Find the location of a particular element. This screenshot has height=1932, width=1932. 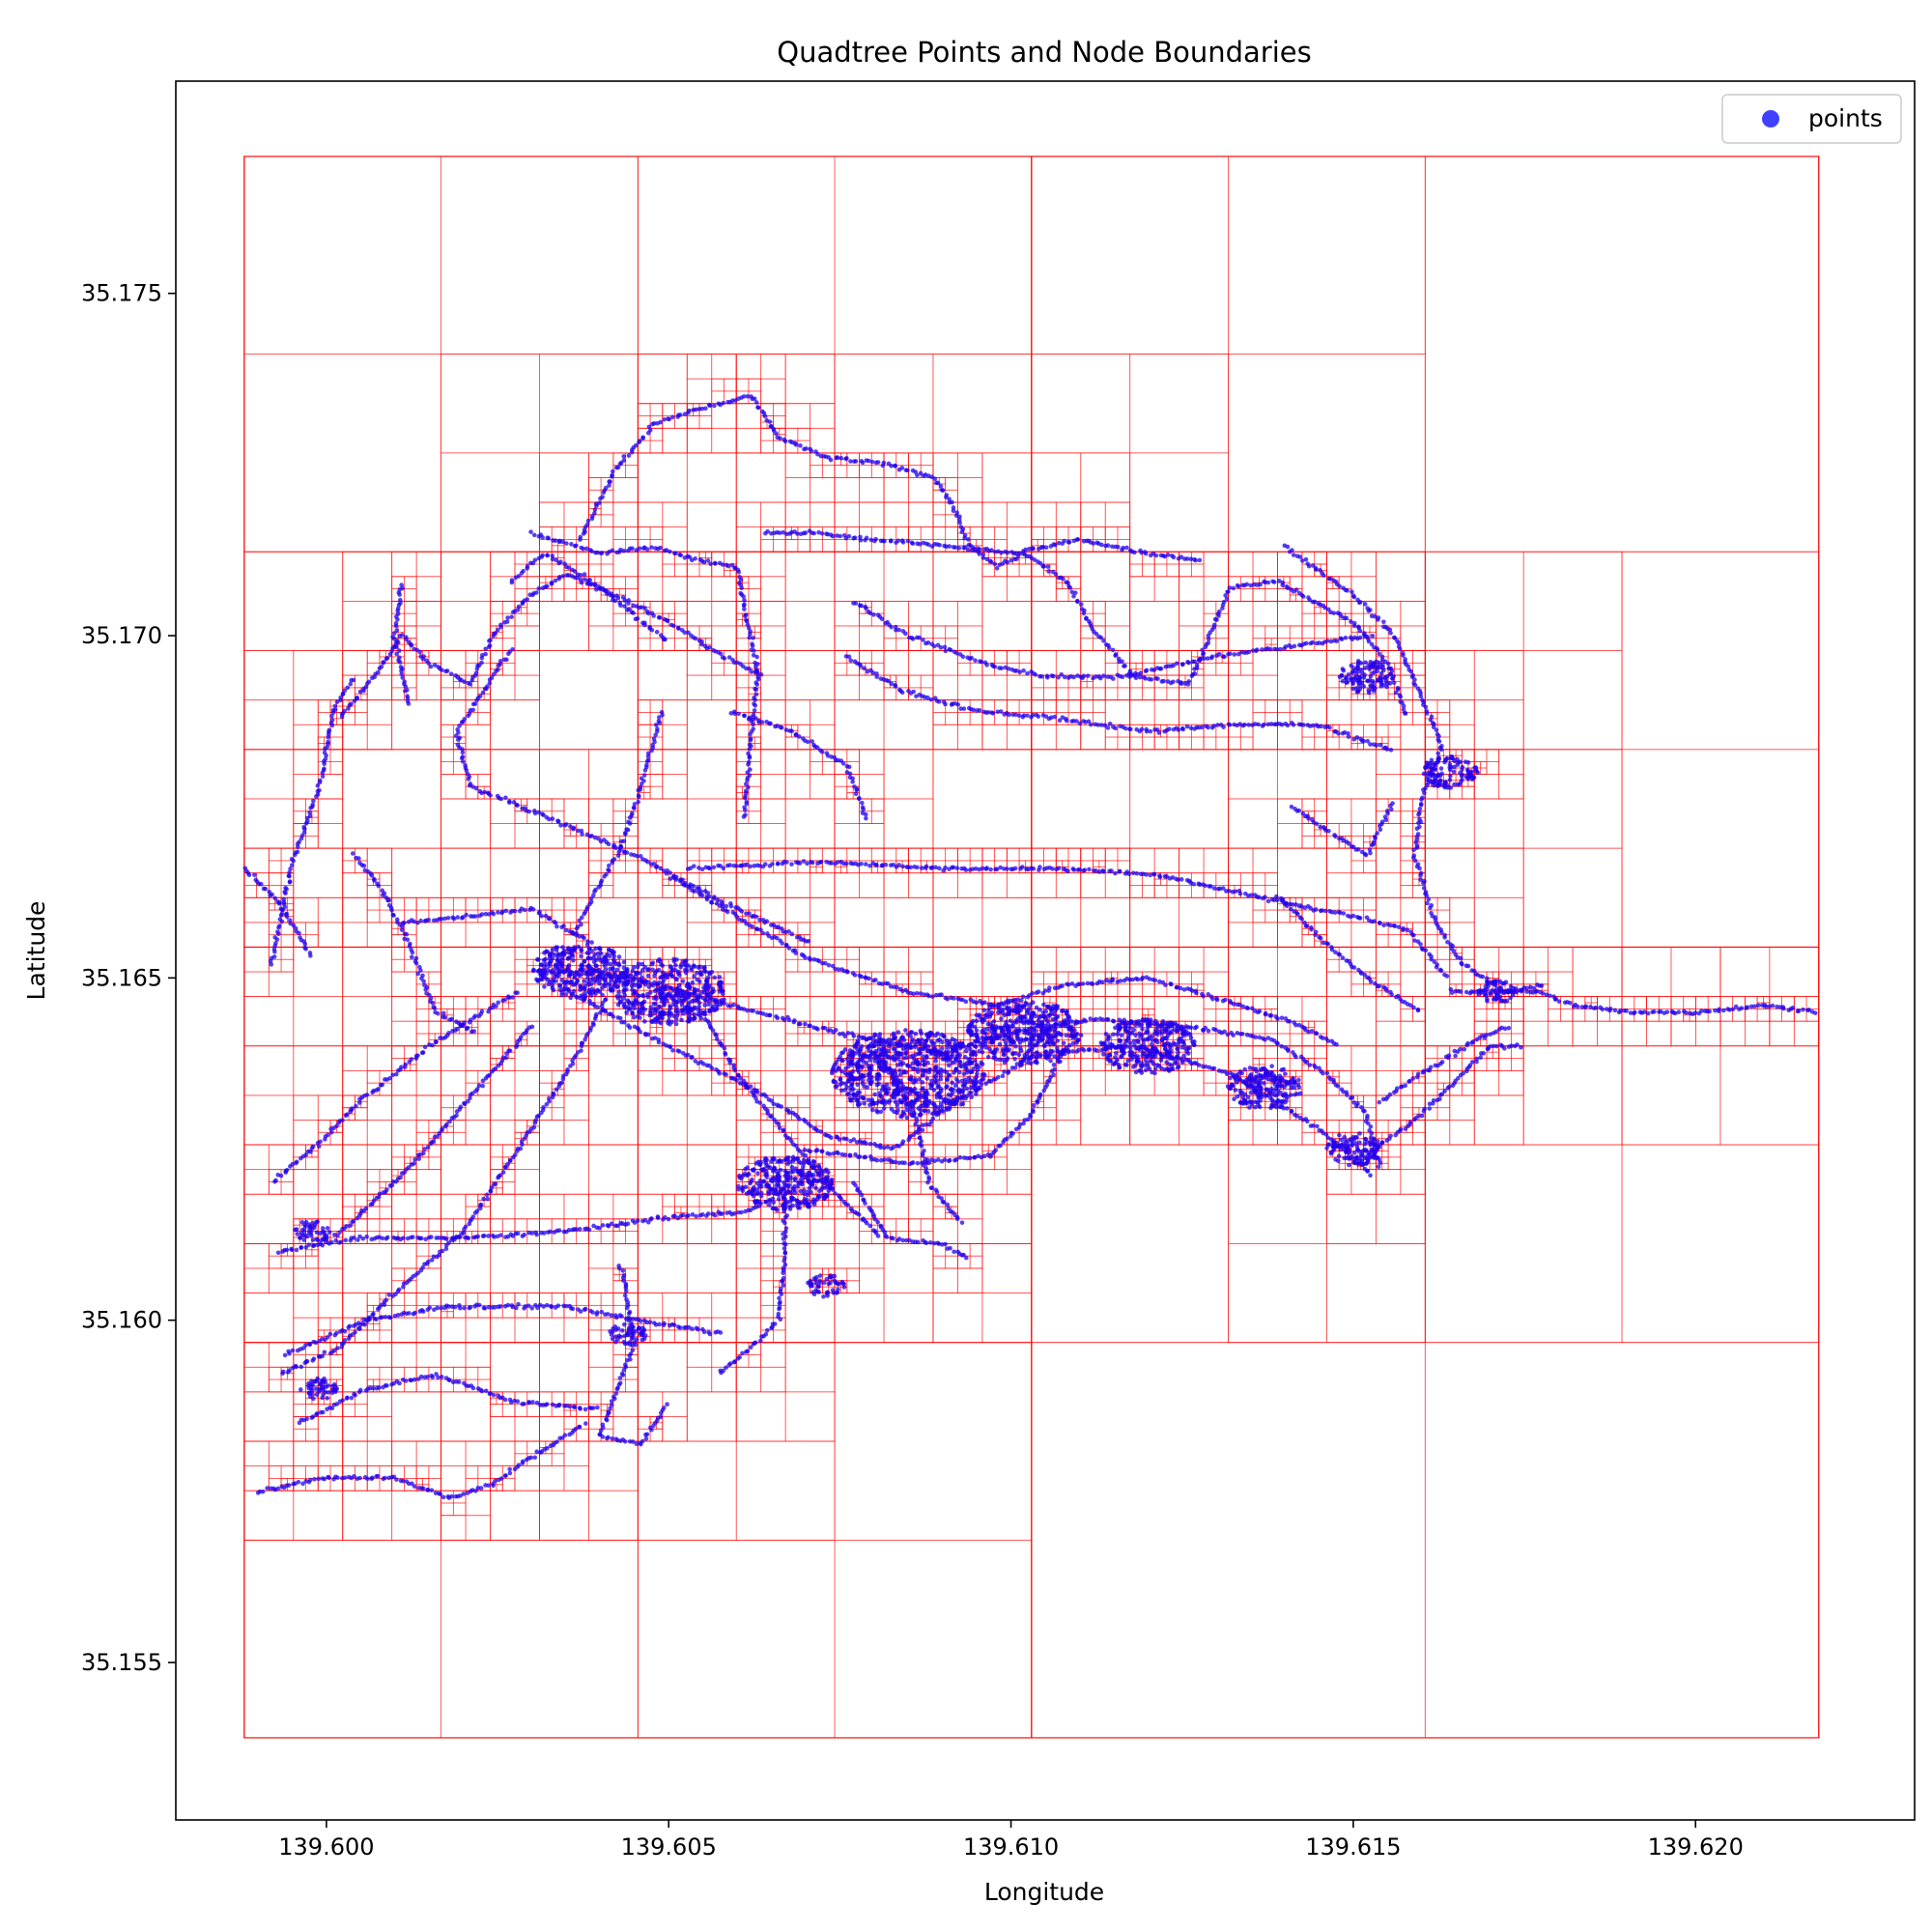

chart-title: Quadtree Points and Node Boundaries is located at coordinates (1044, 52).